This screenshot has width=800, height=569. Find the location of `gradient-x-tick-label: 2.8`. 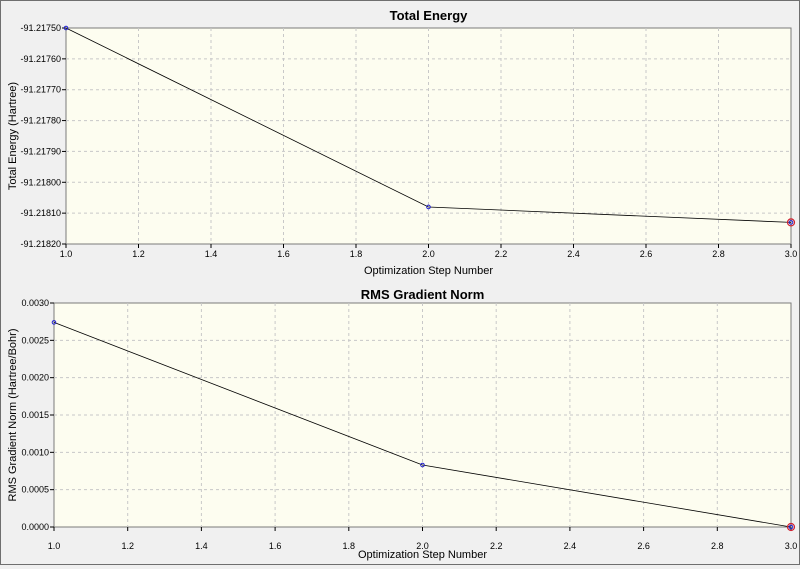

gradient-x-tick-label: 2.8 is located at coordinates (717, 546).